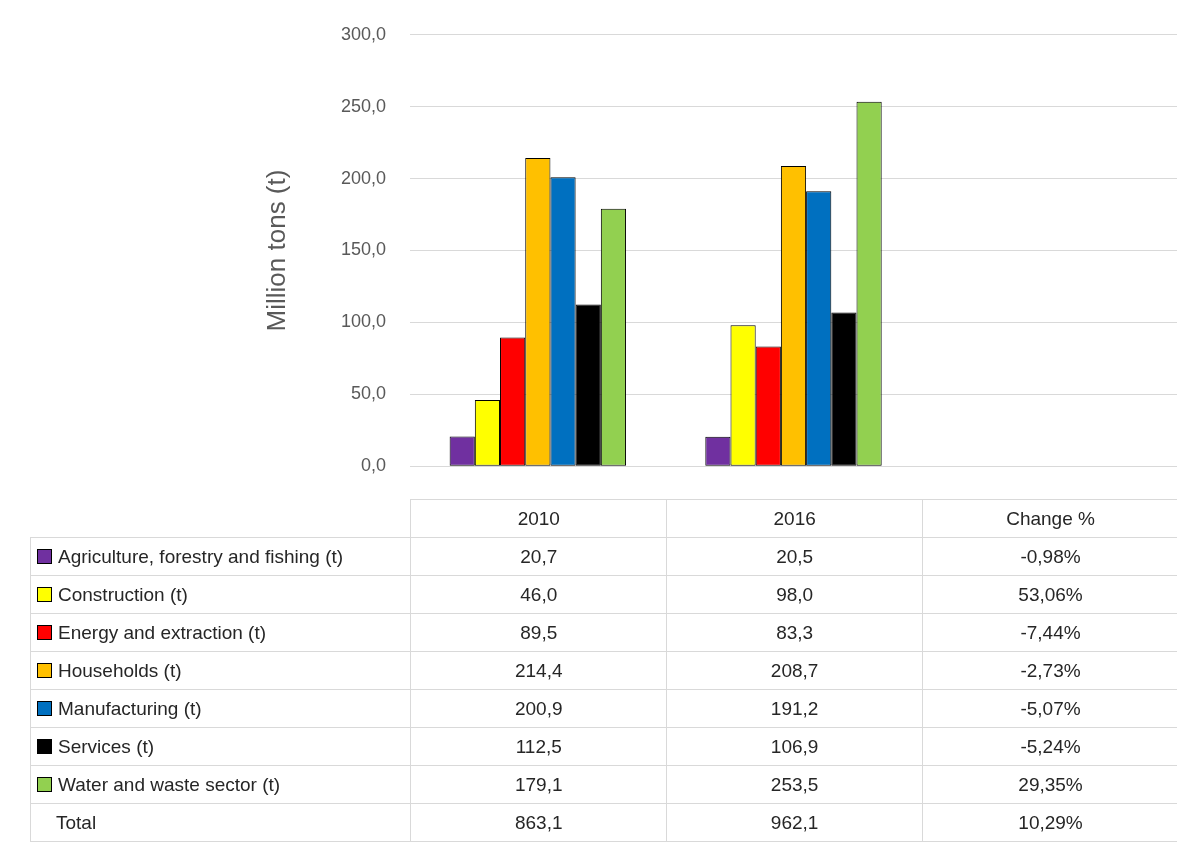  I want to click on data-label: 98,0, so click(794, 594).